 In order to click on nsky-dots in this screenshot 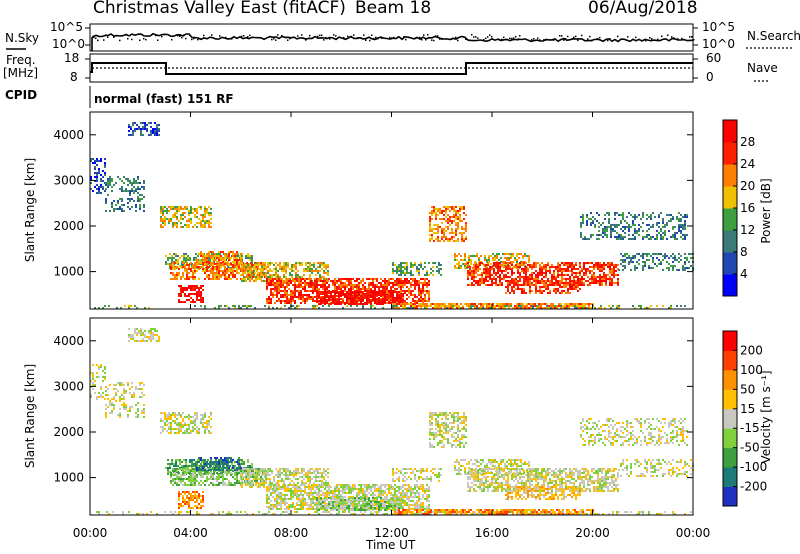, I will do `click(394, 38)`.